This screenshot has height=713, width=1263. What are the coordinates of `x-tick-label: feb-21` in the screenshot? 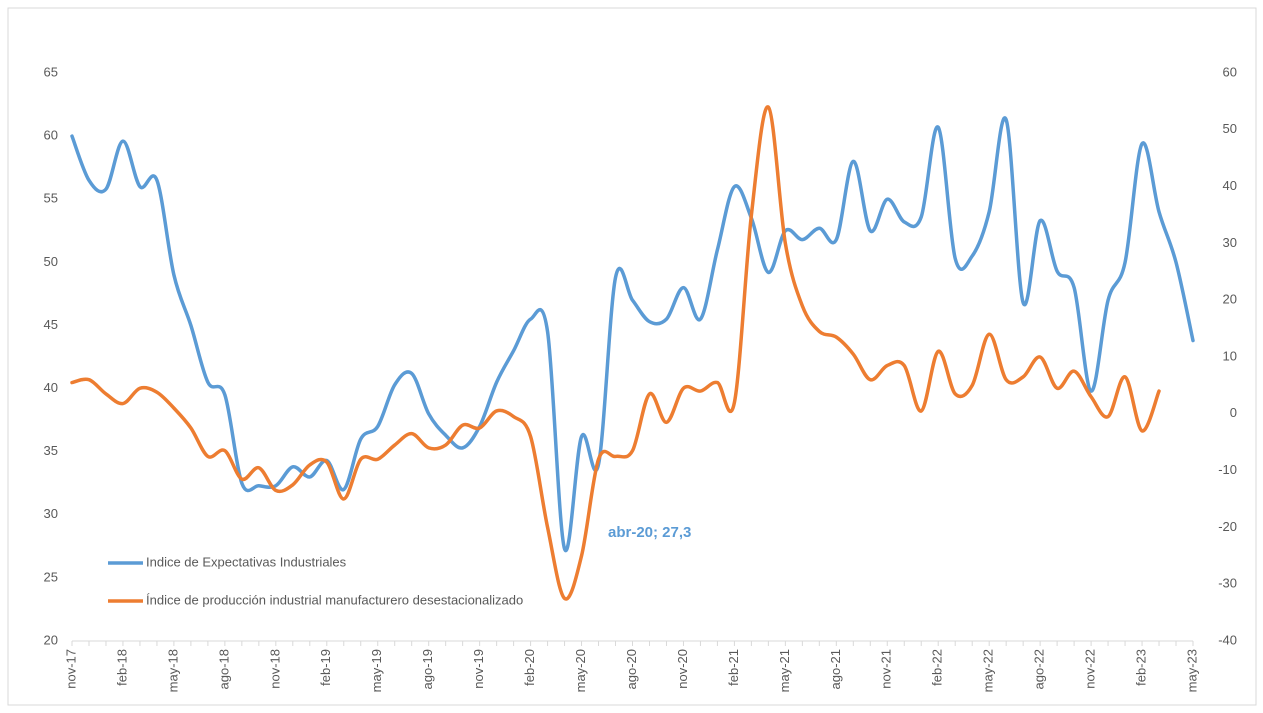 It's located at (733, 667).